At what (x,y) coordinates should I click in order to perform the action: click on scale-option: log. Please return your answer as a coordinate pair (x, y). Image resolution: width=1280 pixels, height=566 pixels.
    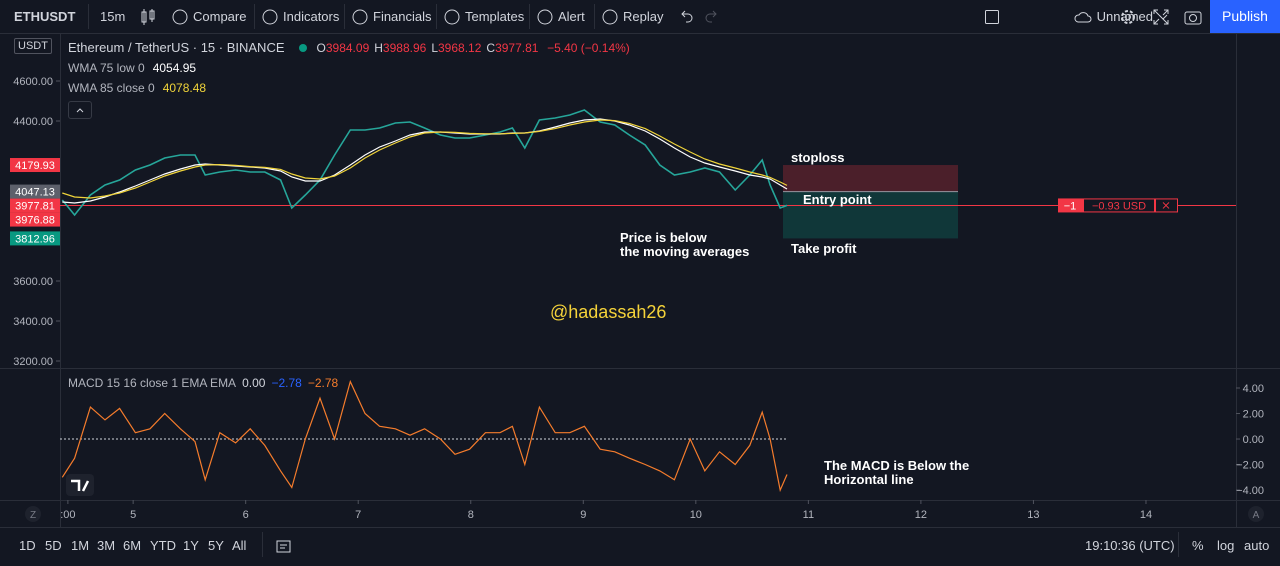
    Looking at the image, I should click on (1226, 545).